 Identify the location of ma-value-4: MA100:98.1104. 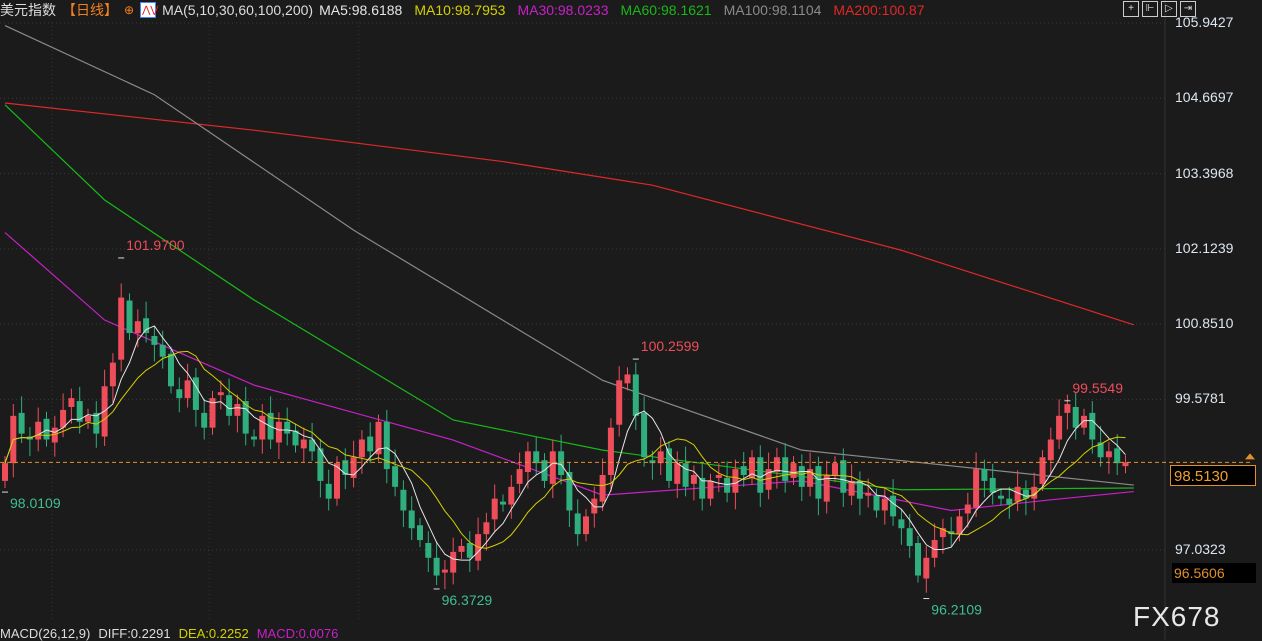
(772, 10).